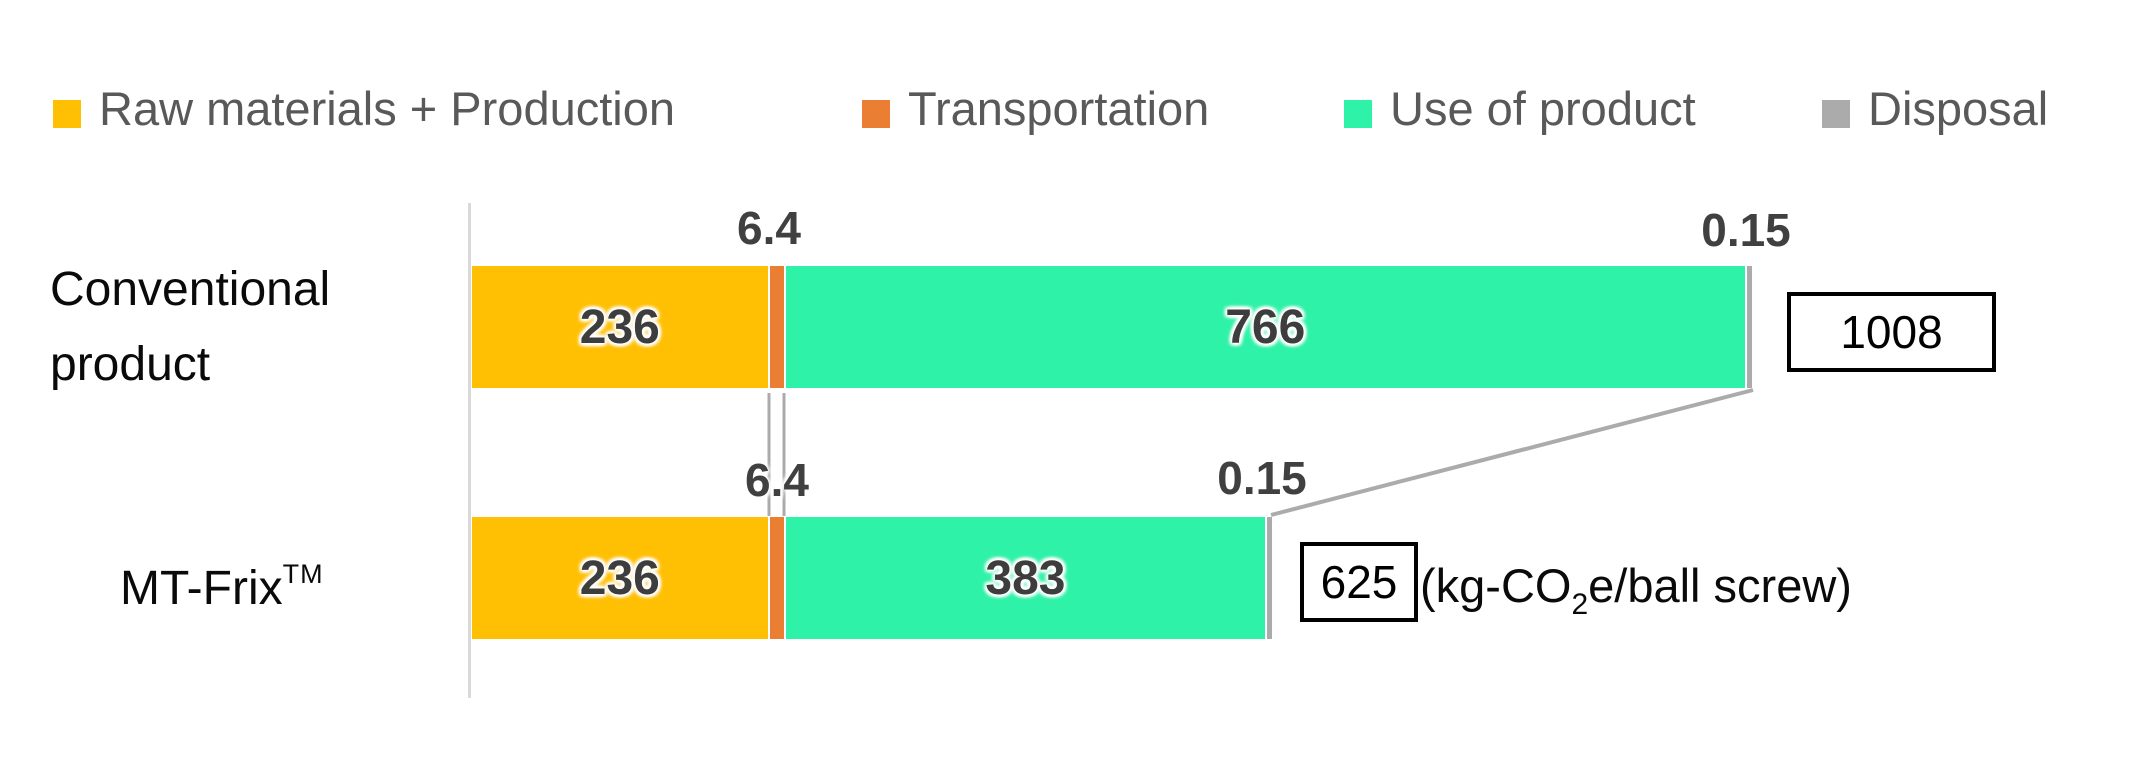  What do you see at coordinates (190, 327) in the screenshot?
I see `row-label-conventional-product: Conventional product` at bounding box center [190, 327].